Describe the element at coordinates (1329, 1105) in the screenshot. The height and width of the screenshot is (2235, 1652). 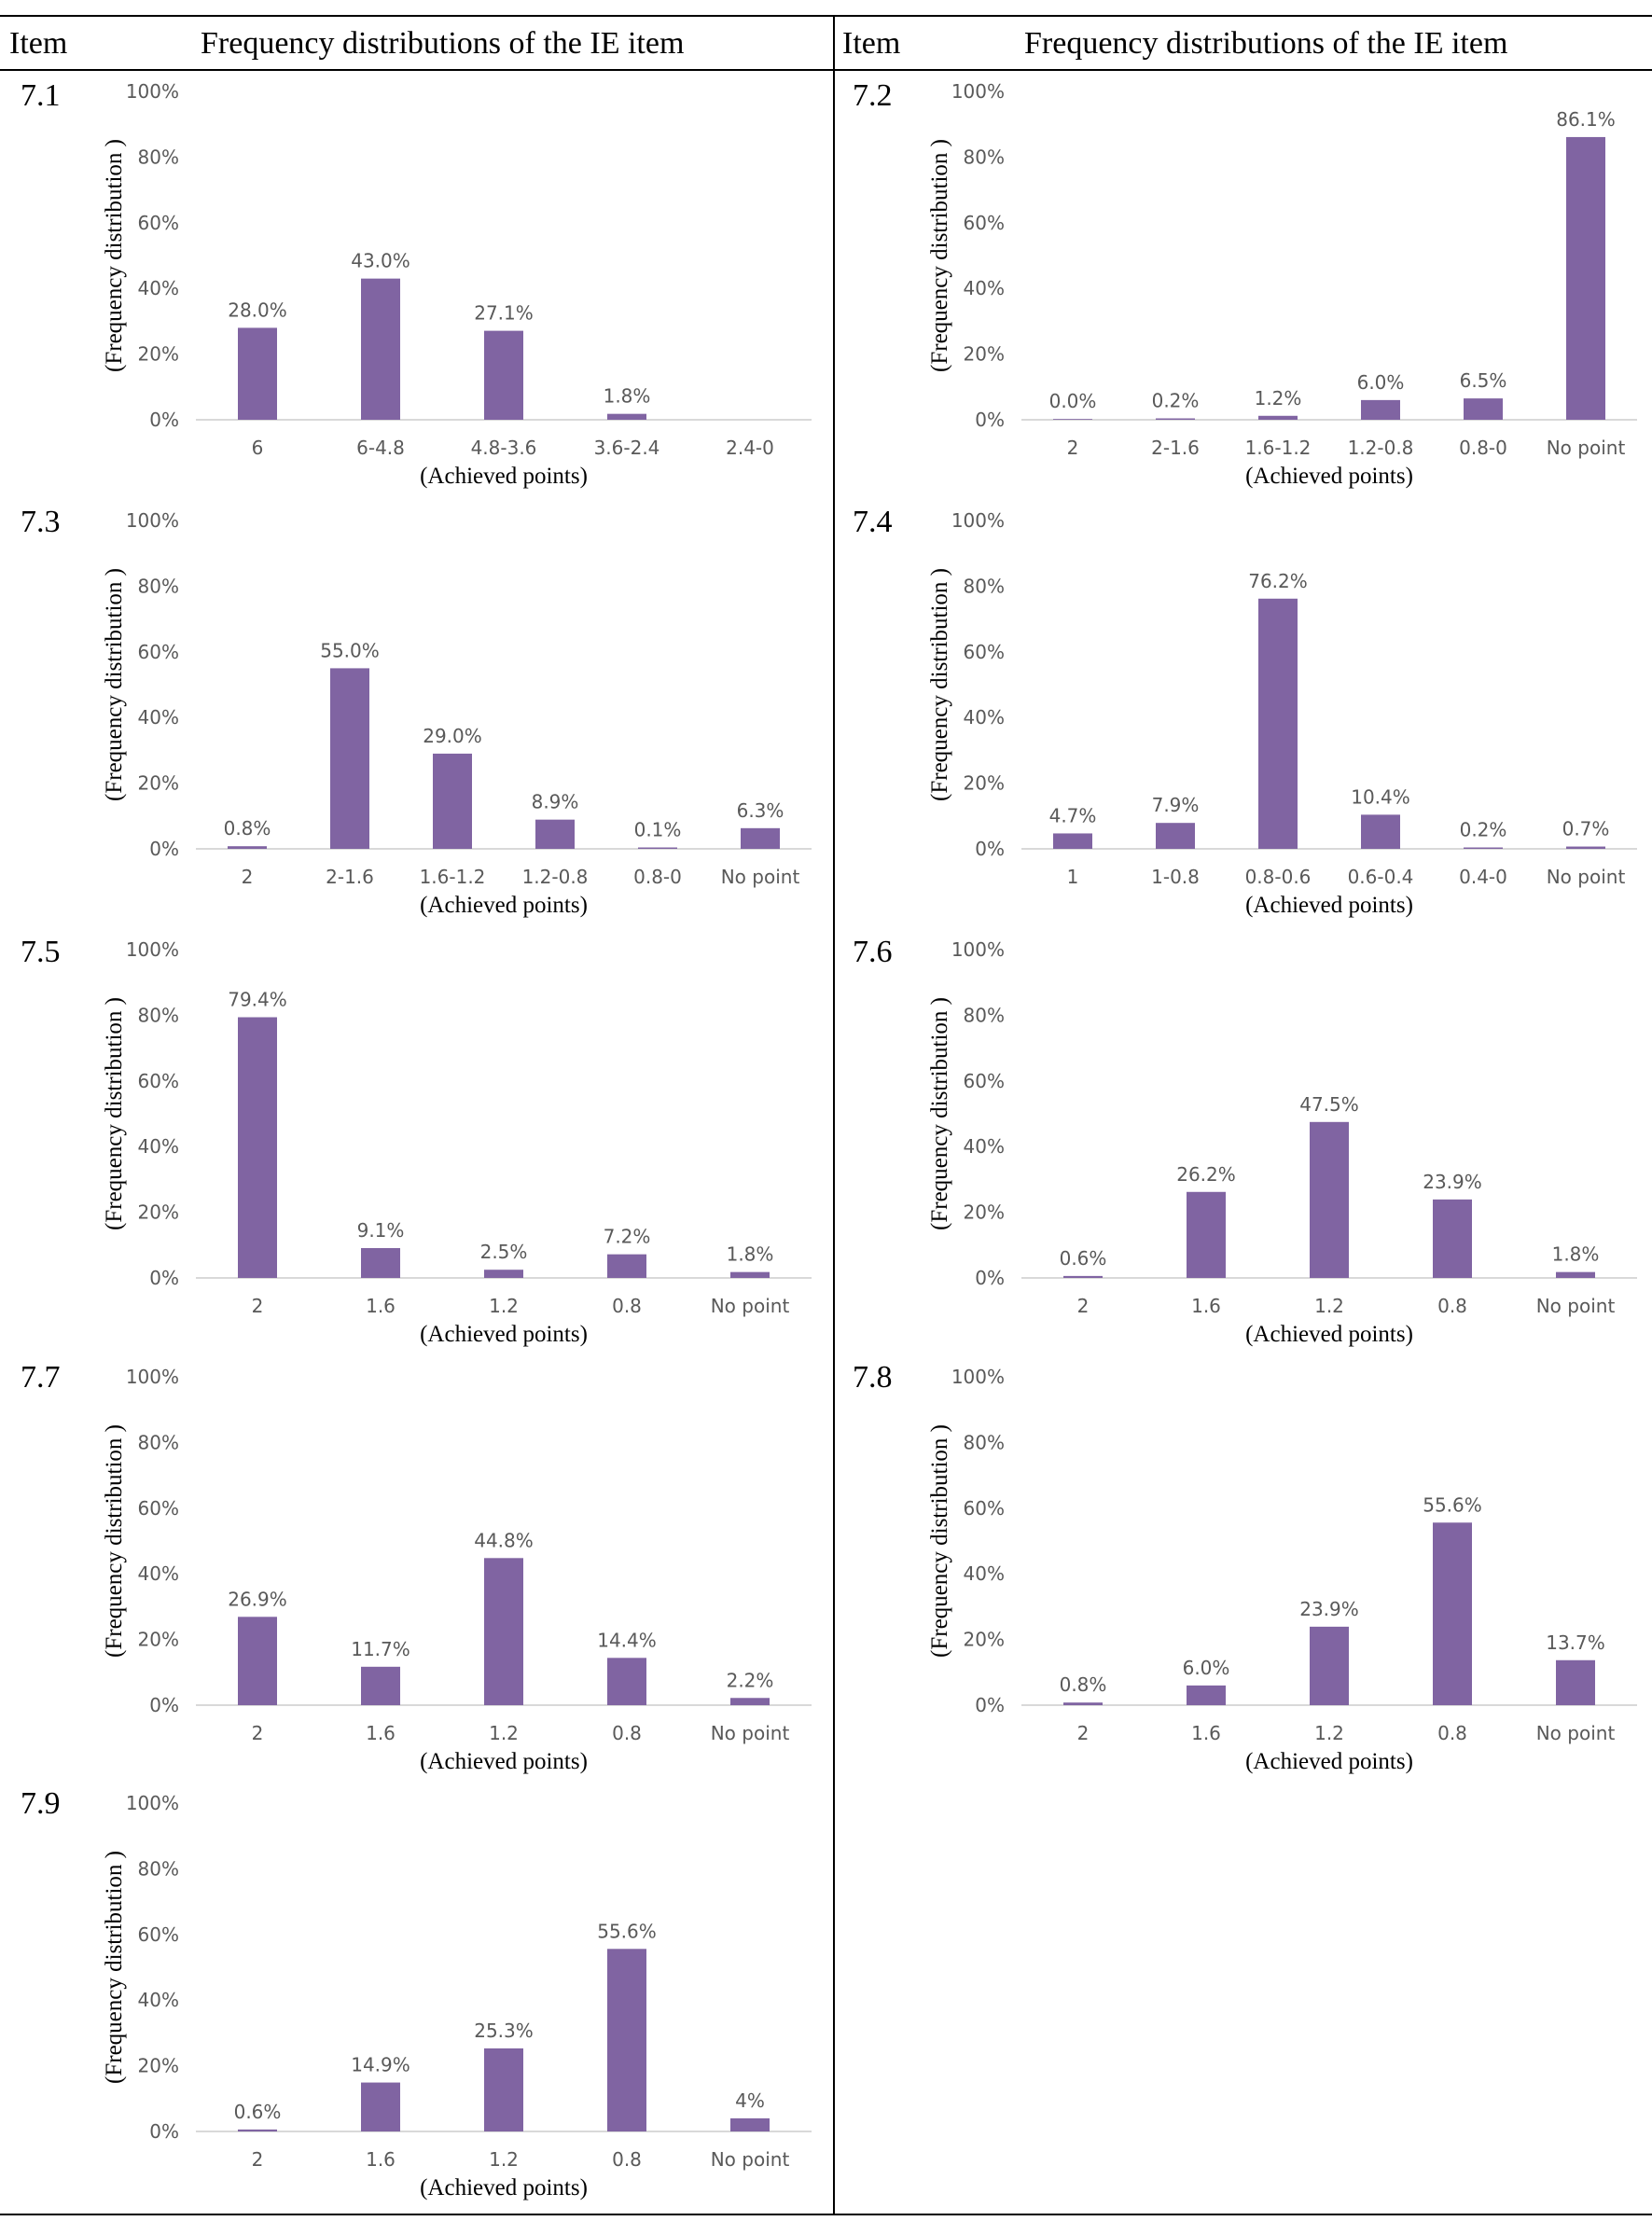
I see `data-label: 47.5%` at that location.